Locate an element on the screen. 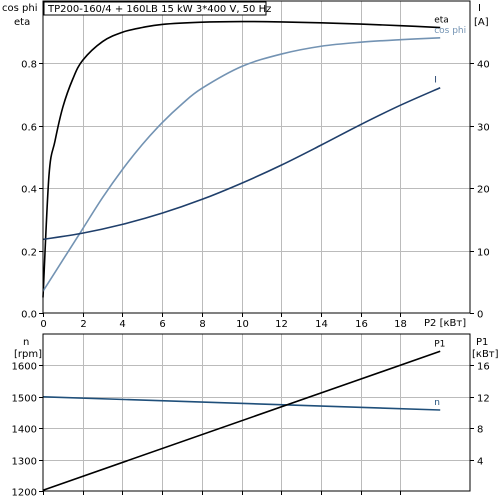 The width and height of the screenshot is (500, 500). y-right-tick-label: 10 is located at coordinates (483, 253).